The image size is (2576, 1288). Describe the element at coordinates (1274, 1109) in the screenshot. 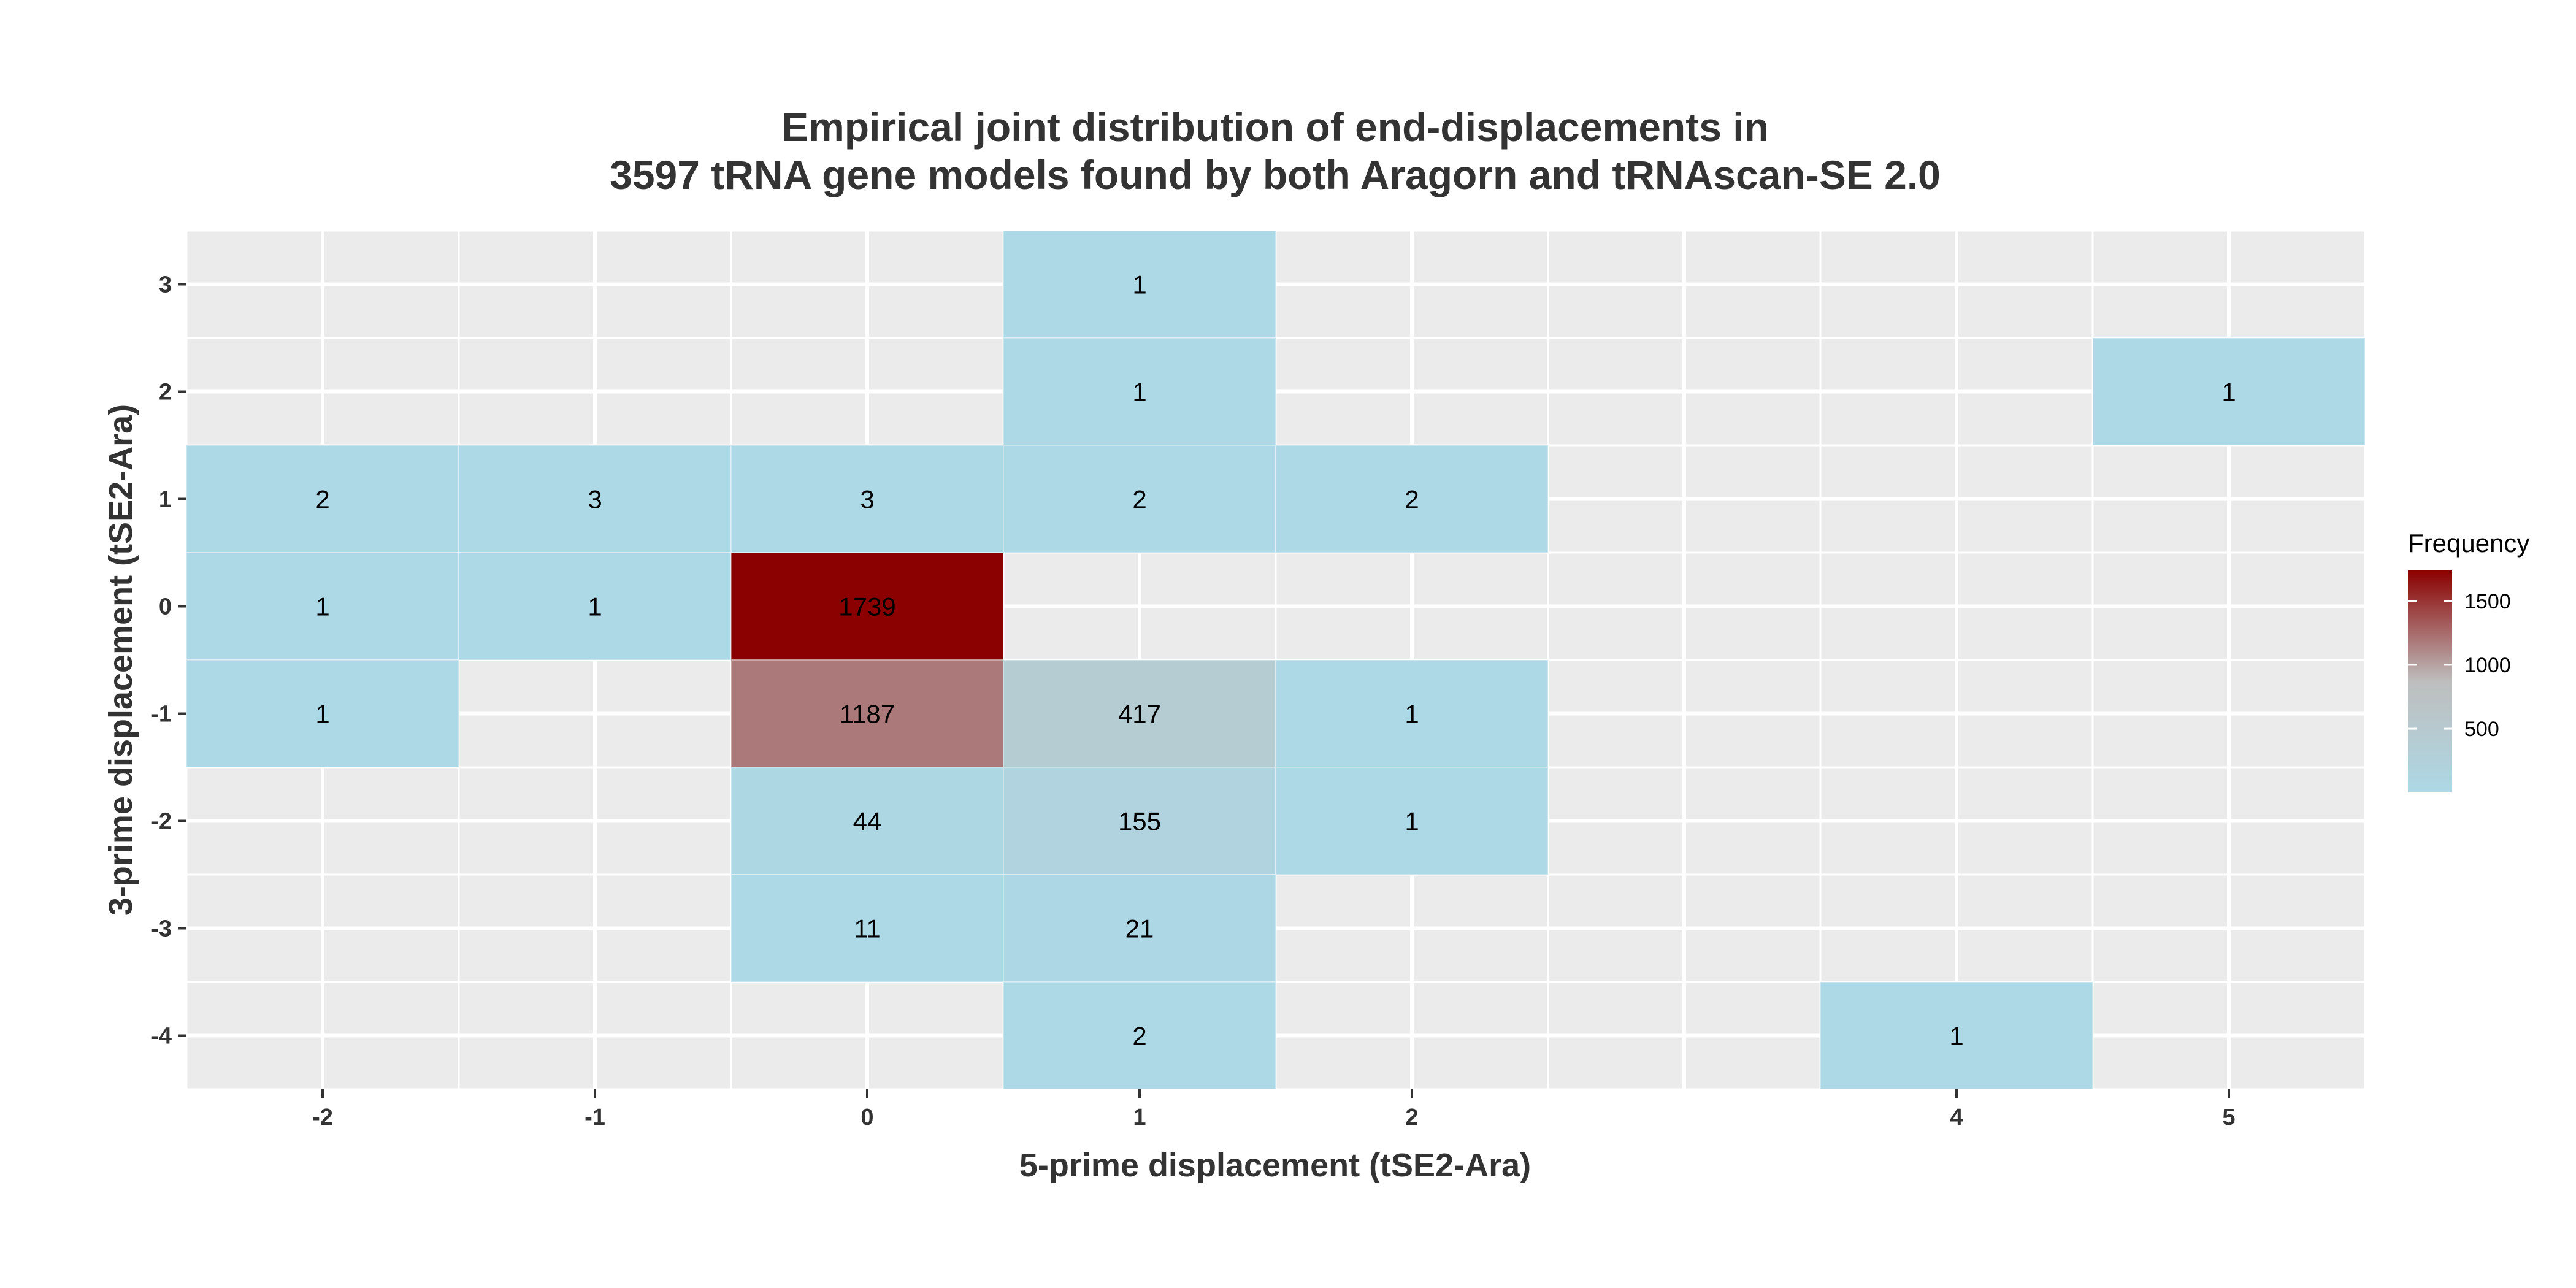

I see `x-axis: -2 -1 0 1 2 4 5` at that location.